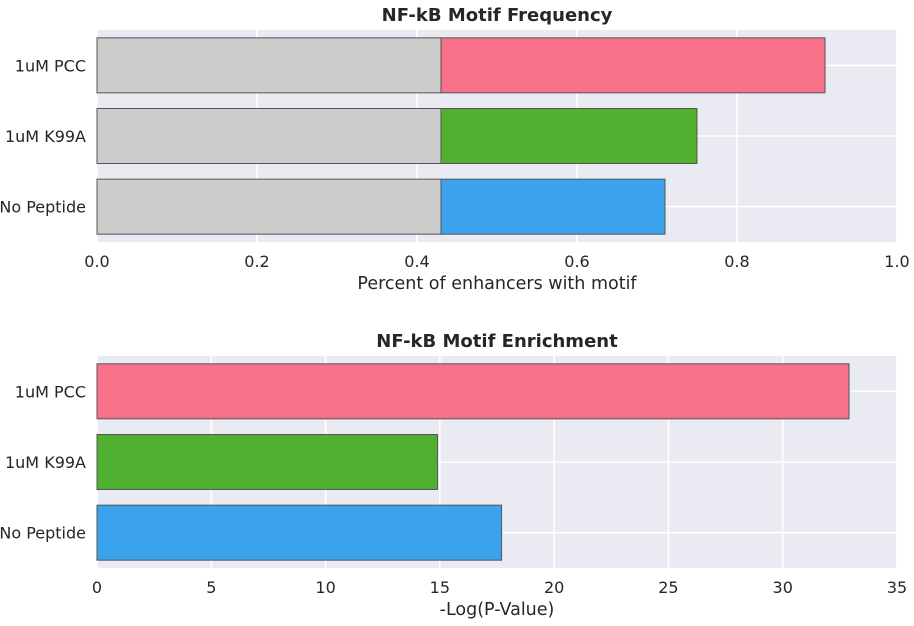  What do you see at coordinates (97, 587) in the screenshot?
I see `x-tick-label: 0` at bounding box center [97, 587].